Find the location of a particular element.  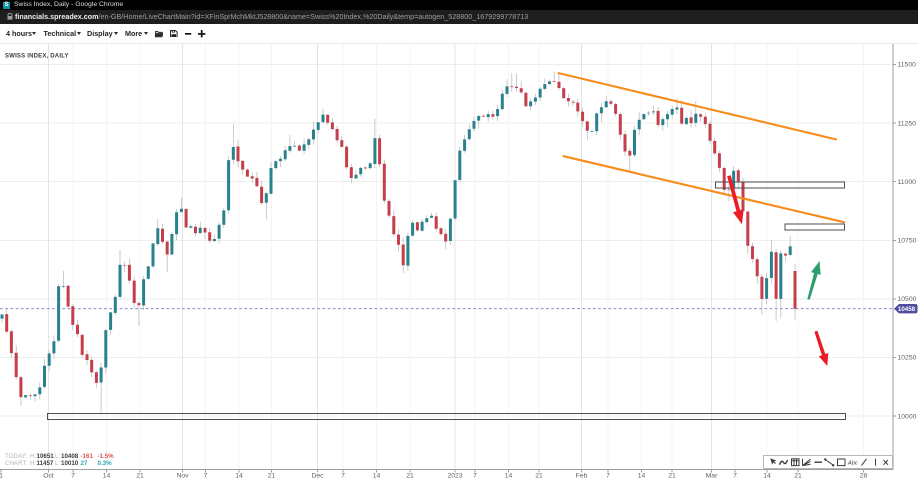

svg-text: 10000 is located at coordinates (907, 416).